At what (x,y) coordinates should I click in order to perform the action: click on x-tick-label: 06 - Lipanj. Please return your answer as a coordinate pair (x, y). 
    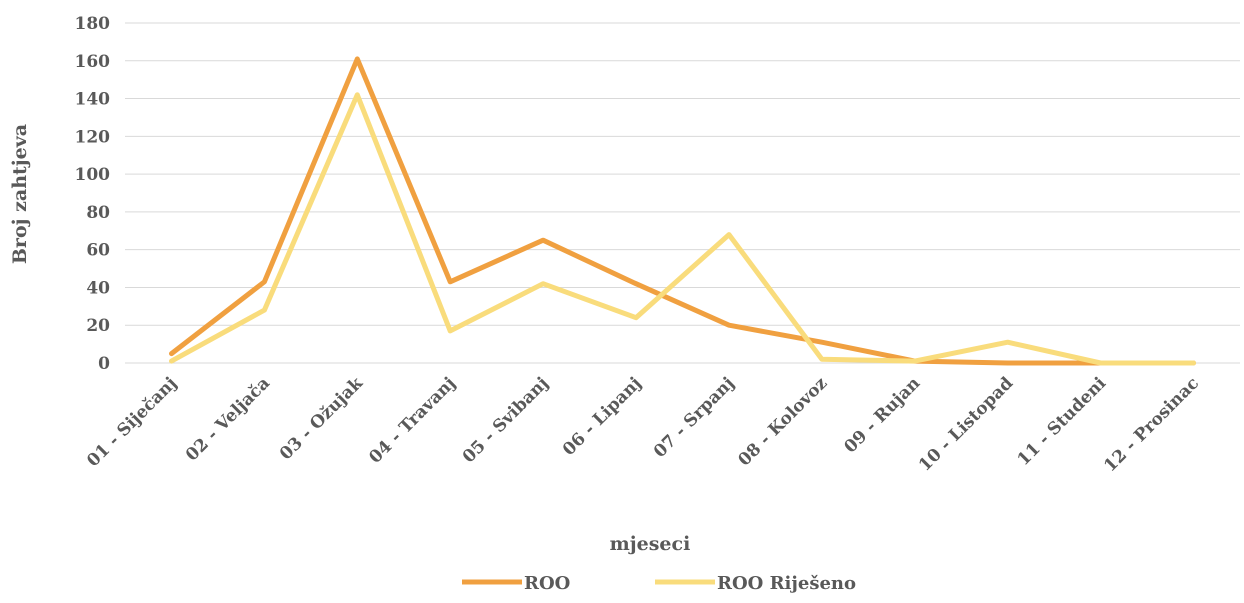
    Looking at the image, I should click on (602, 416).